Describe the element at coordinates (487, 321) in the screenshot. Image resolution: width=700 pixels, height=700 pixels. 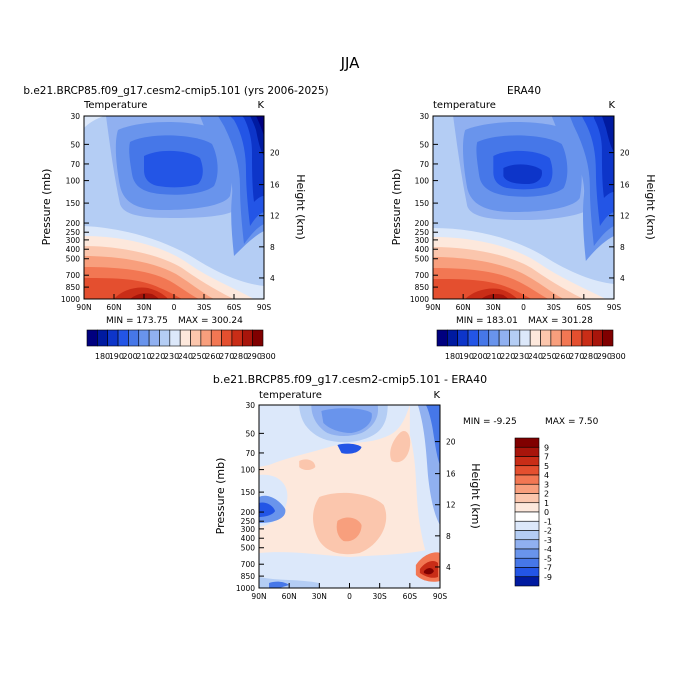
I see `panel-era40-min-label: MIN = 183.01` at that location.